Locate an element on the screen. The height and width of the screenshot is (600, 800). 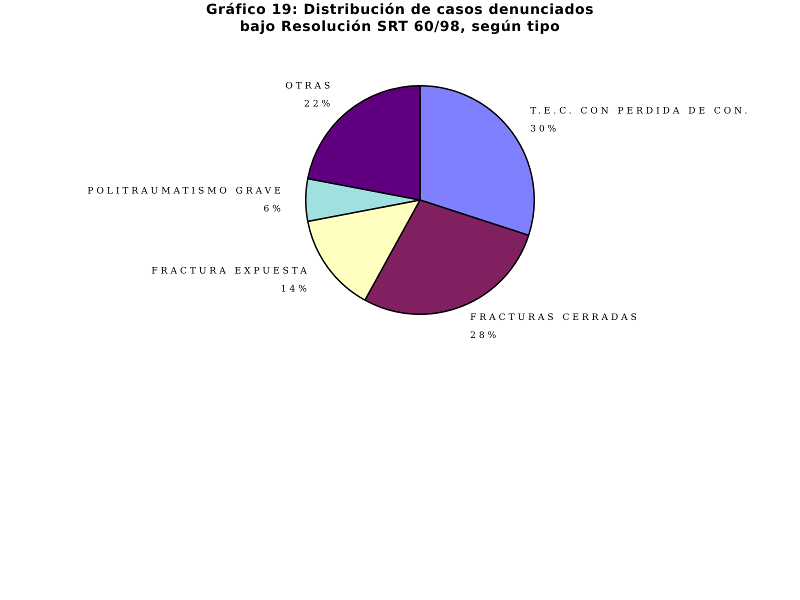
slice-label: FRACTURA EXPUESTA is located at coordinates (230, 271).